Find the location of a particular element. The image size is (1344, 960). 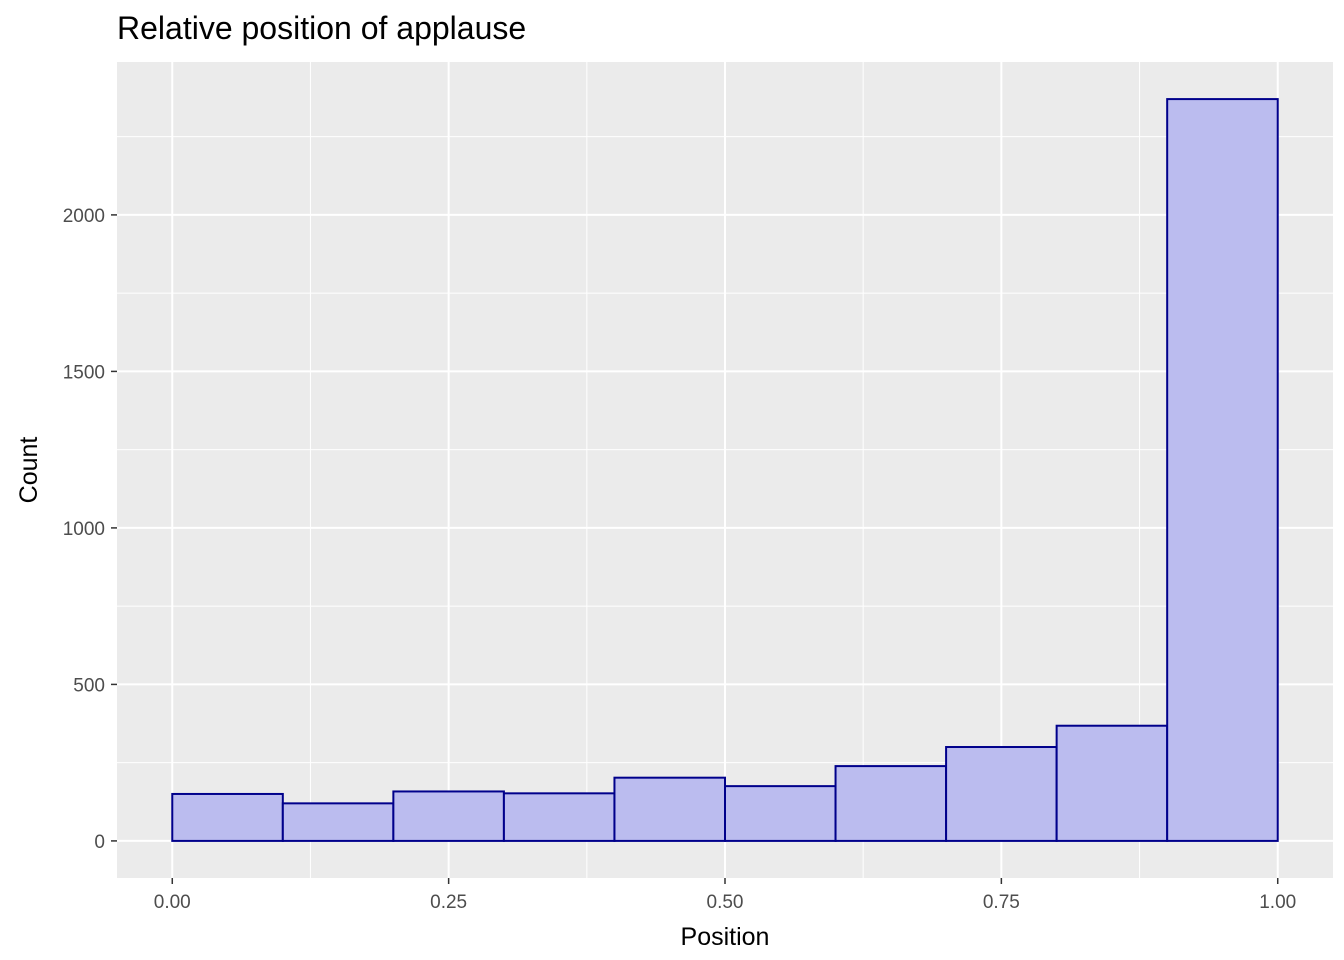

y-tick-label: 1000 is located at coordinates (84, 529).